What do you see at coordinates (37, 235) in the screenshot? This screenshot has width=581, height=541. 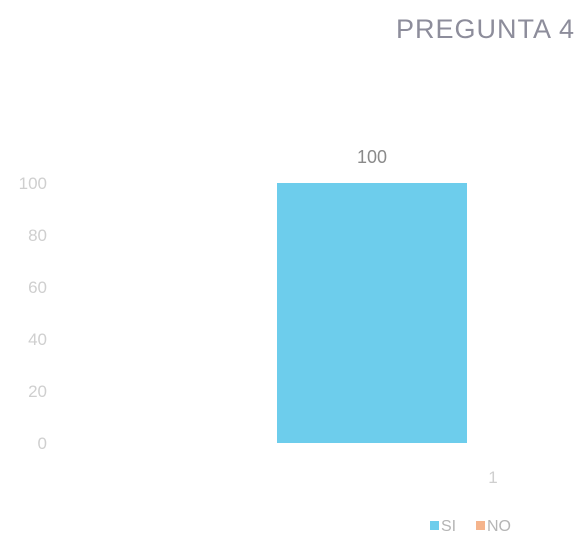 I see `y-tick-label: 80` at bounding box center [37, 235].